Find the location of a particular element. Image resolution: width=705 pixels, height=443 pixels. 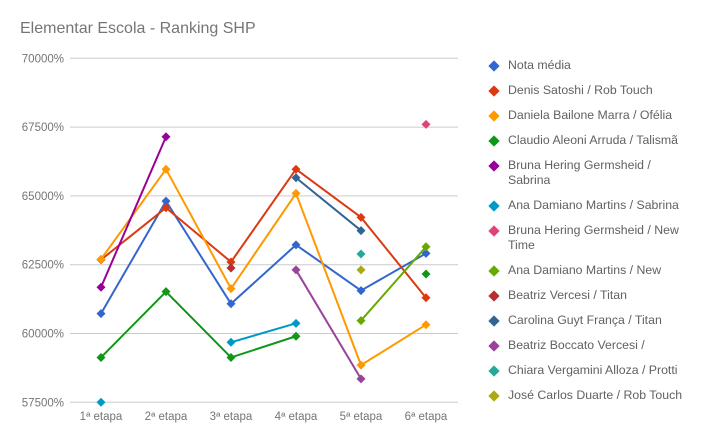

x-tick-label: 2ª etapa is located at coordinates (166, 417).